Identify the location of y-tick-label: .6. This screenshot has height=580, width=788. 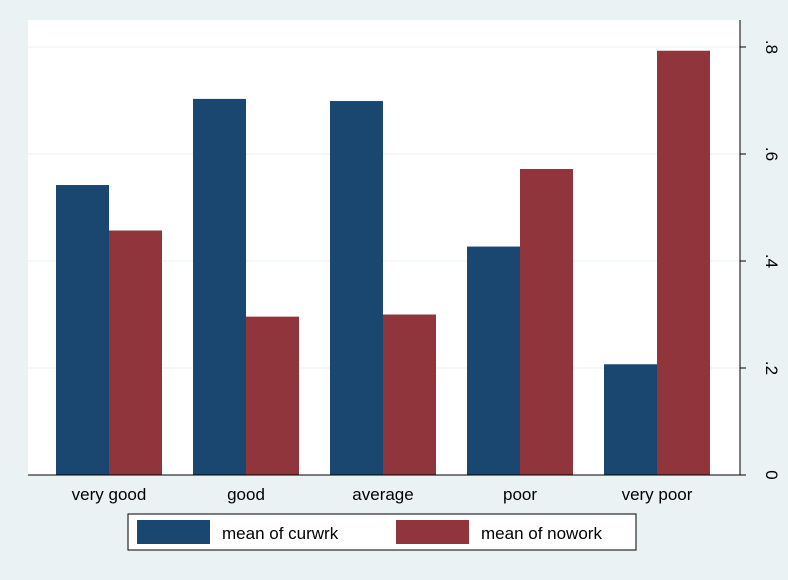
(771, 154).